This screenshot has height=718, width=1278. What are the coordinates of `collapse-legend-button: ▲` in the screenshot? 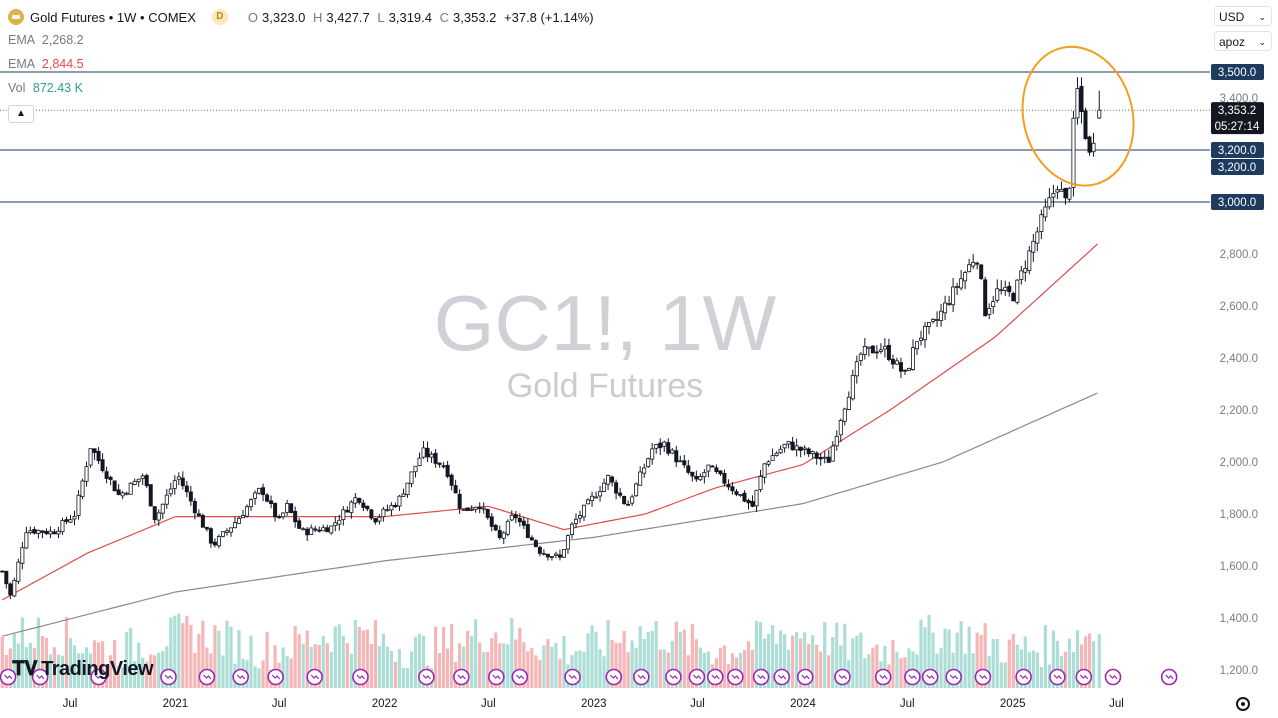 It's located at (21, 114).